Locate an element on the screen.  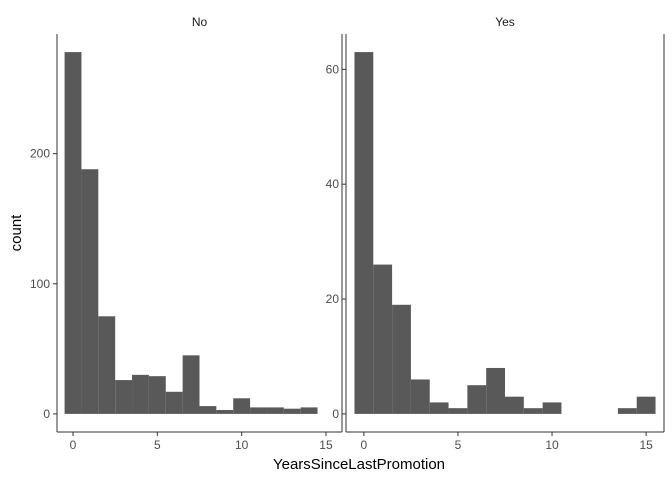
y-tick-label: 60 is located at coordinates (333, 69).